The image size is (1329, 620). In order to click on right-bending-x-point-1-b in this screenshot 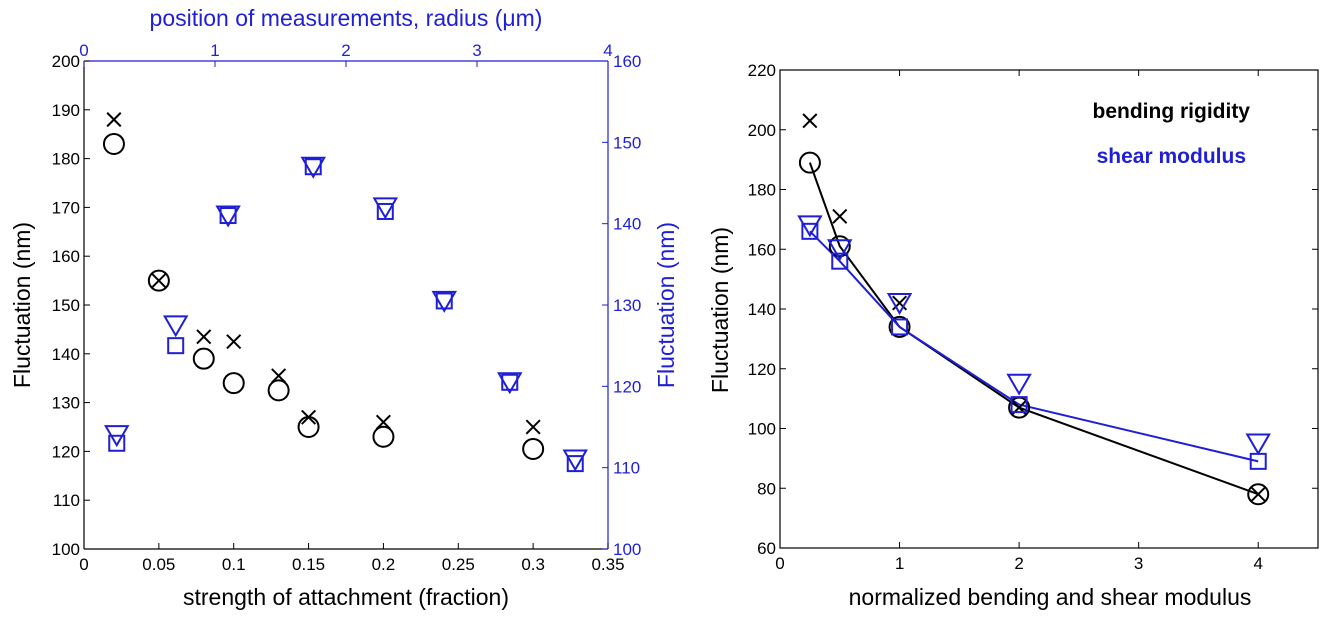, I will do `click(840, 216)`.